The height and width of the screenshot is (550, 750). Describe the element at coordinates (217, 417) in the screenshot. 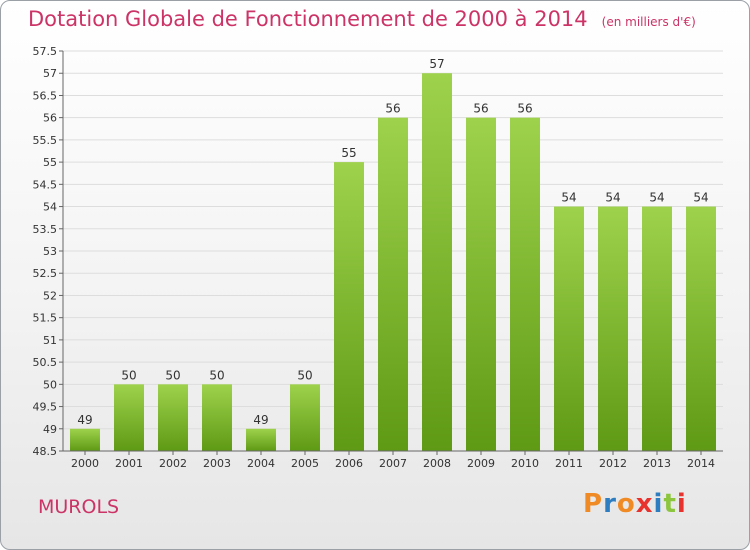

I see `bar-2003` at that location.